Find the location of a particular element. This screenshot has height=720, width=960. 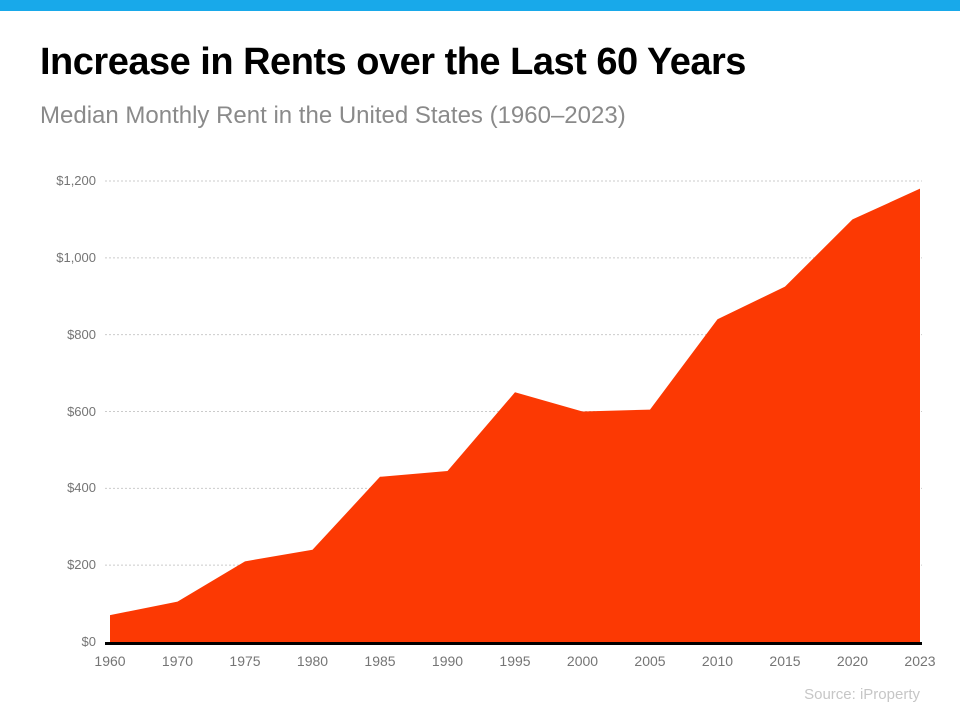

x-tick-label: 2010 is located at coordinates (717, 661).